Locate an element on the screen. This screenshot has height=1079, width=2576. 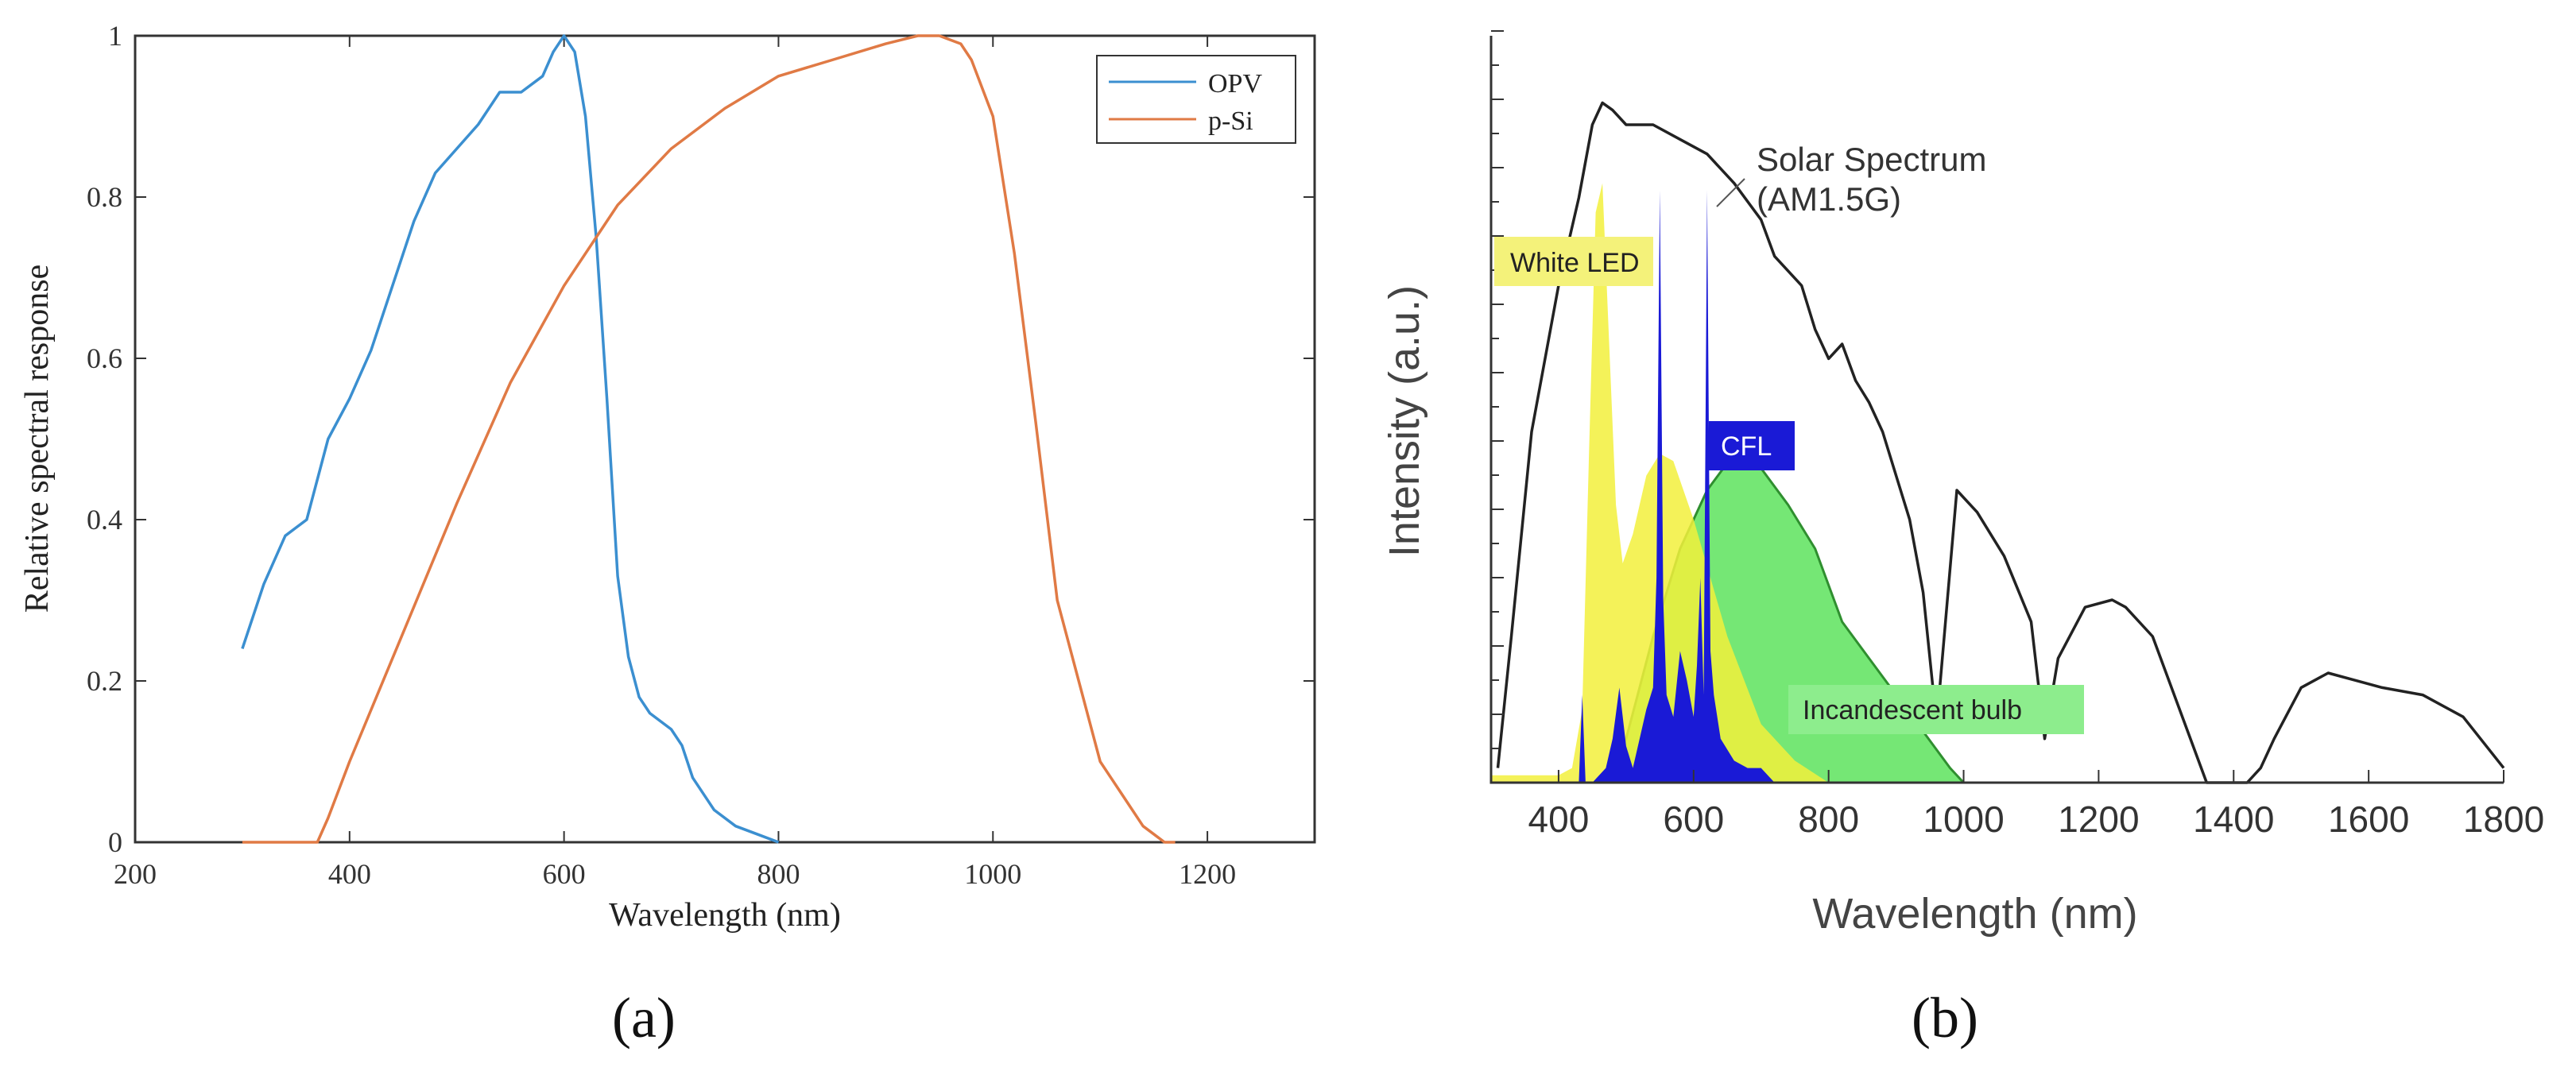
white-led-label-bg is located at coordinates (1573, 261).